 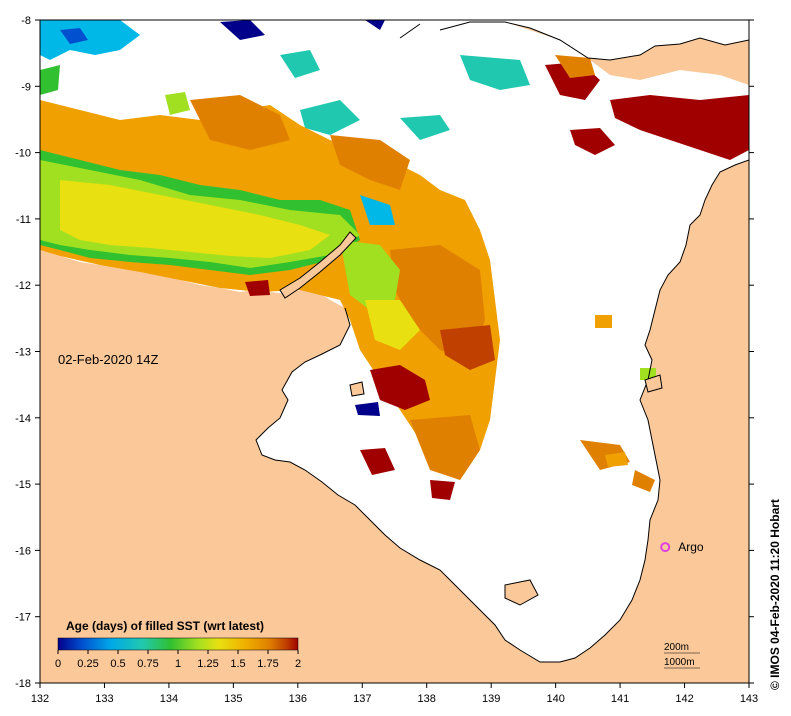 I want to click on y-tick-label: -18, so click(x=23, y=684).